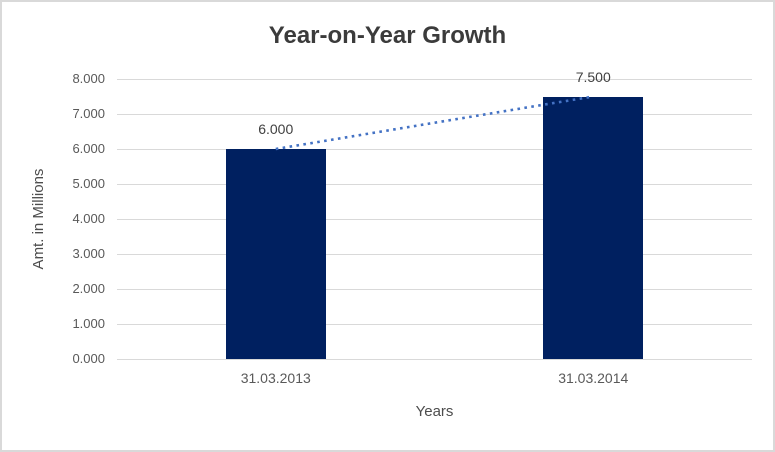 Image resolution: width=775 pixels, height=452 pixels. Describe the element at coordinates (88, 78) in the screenshot. I see `y-tick-label: 8.000` at that location.